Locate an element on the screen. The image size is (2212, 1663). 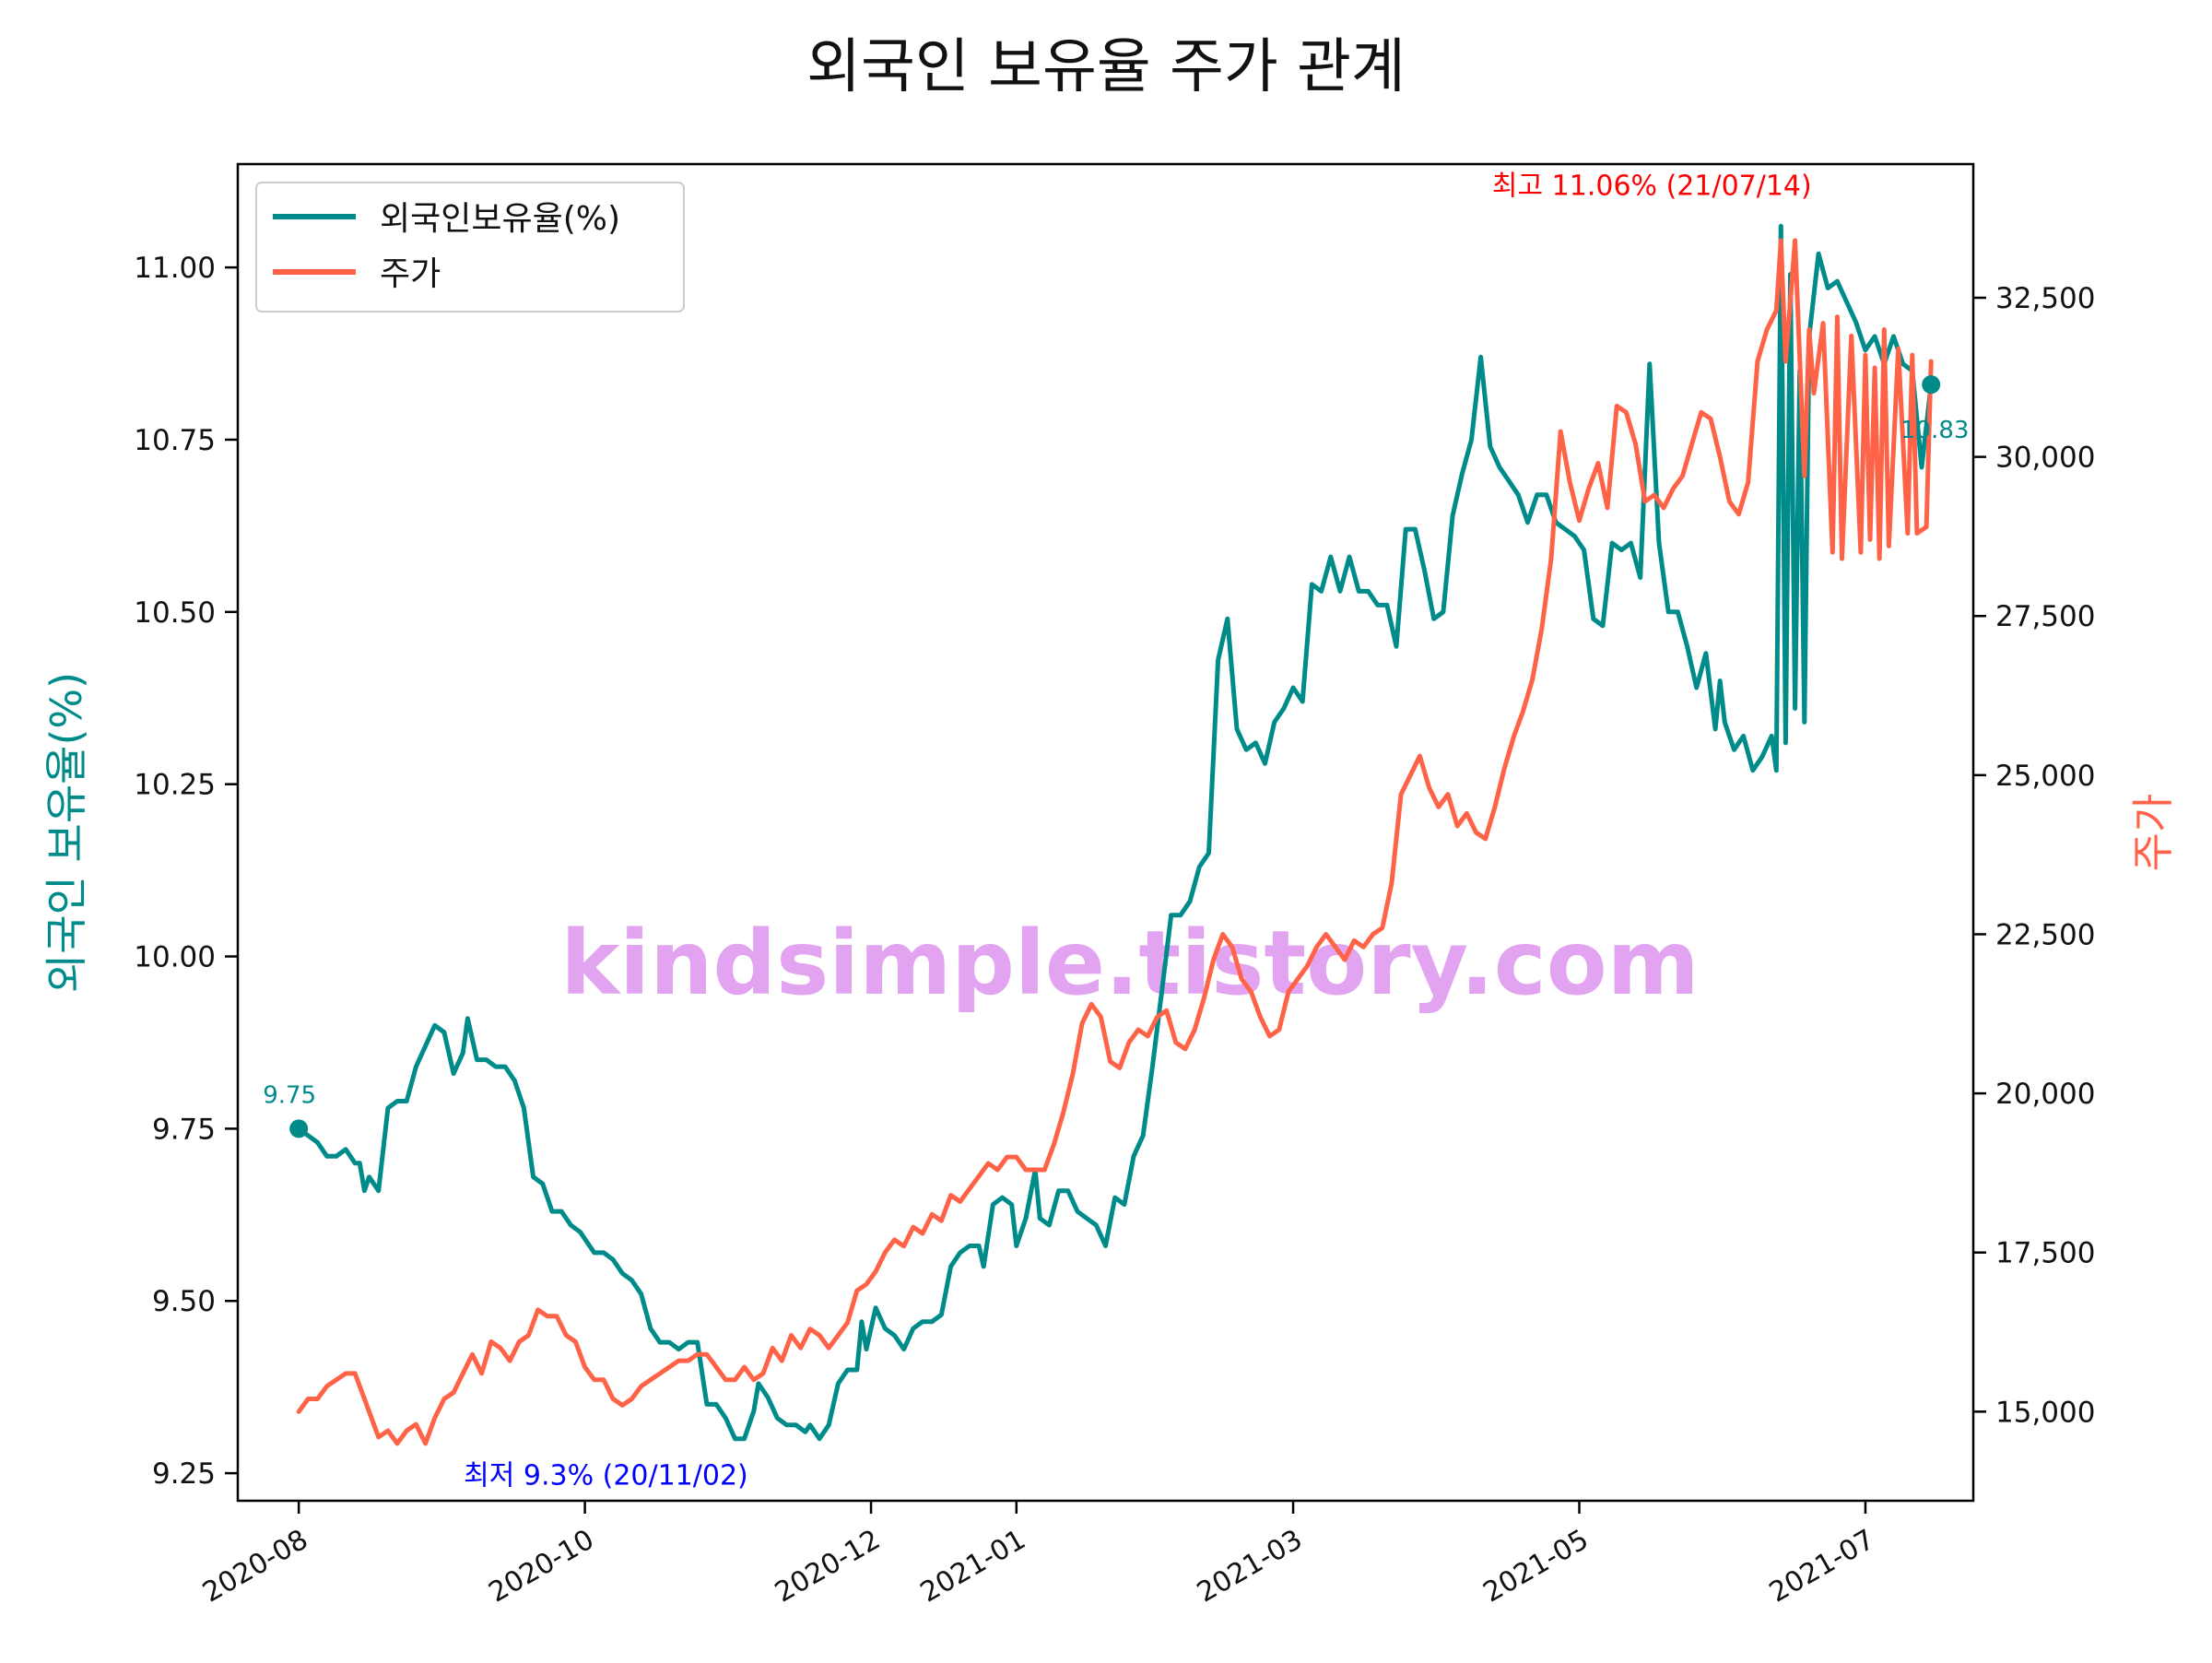
y-left-tick-label: 10.75 is located at coordinates (175, 440).